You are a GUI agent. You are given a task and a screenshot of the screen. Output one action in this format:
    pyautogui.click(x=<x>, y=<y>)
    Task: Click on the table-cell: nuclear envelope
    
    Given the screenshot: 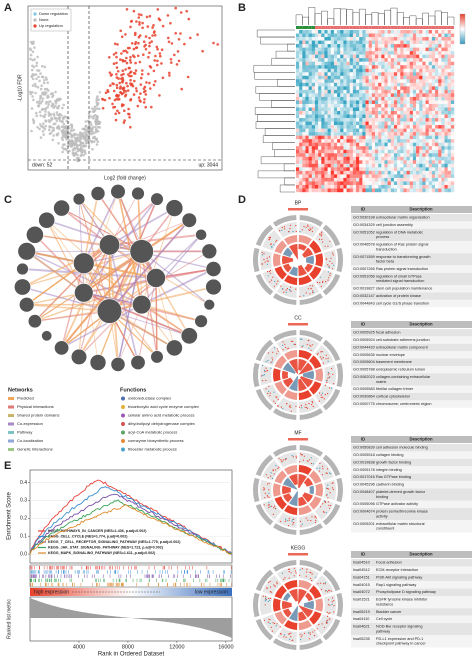 What is the action you would take?
    pyautogui.click(x=390, y=355)
    